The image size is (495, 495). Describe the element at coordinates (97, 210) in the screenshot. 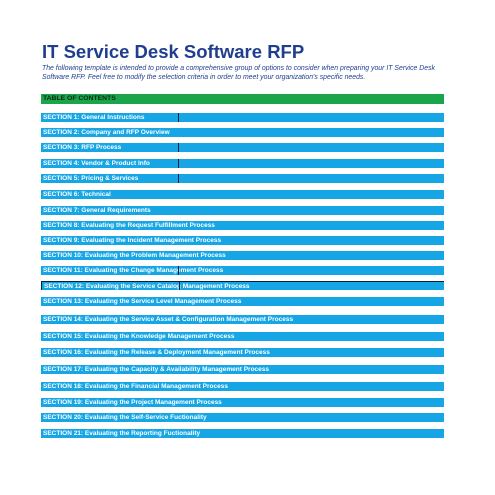

I see `toc-section-label: SECTION 7: General Requirements` at that location.